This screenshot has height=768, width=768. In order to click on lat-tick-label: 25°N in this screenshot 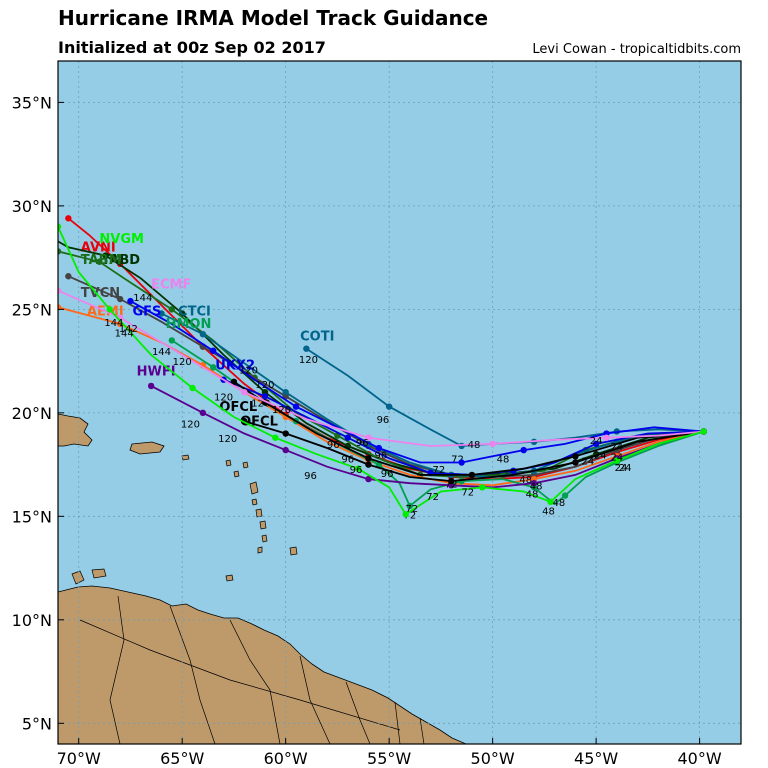, I will do `click(32, 309)`.